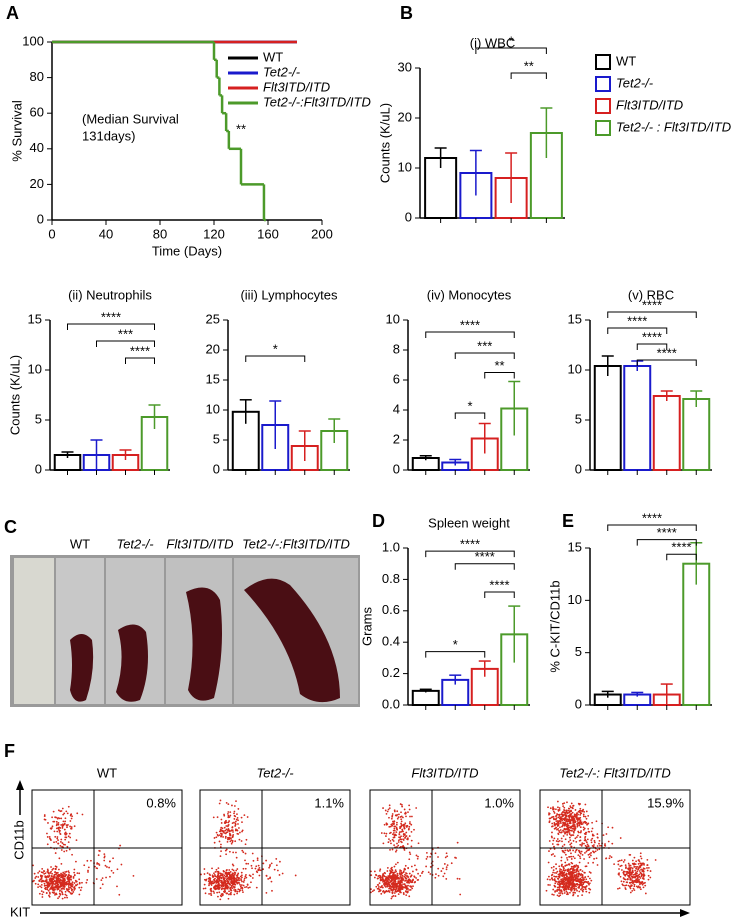 The width and height of the screenshot is (736, 921). Describe the element at coordinates (135, 543) in the screenshot. I see `photo-label: Tet2-/-` at that location.